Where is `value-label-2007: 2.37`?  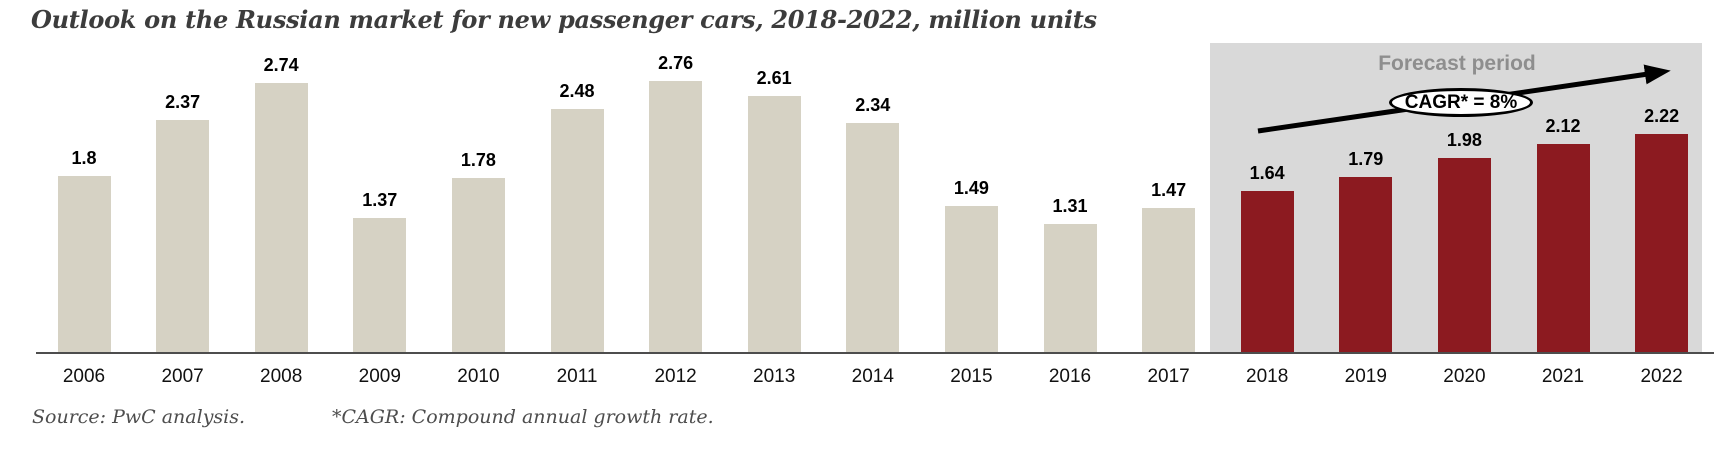
value-label-2007: 2.37 is located at coordinates (183, 102).